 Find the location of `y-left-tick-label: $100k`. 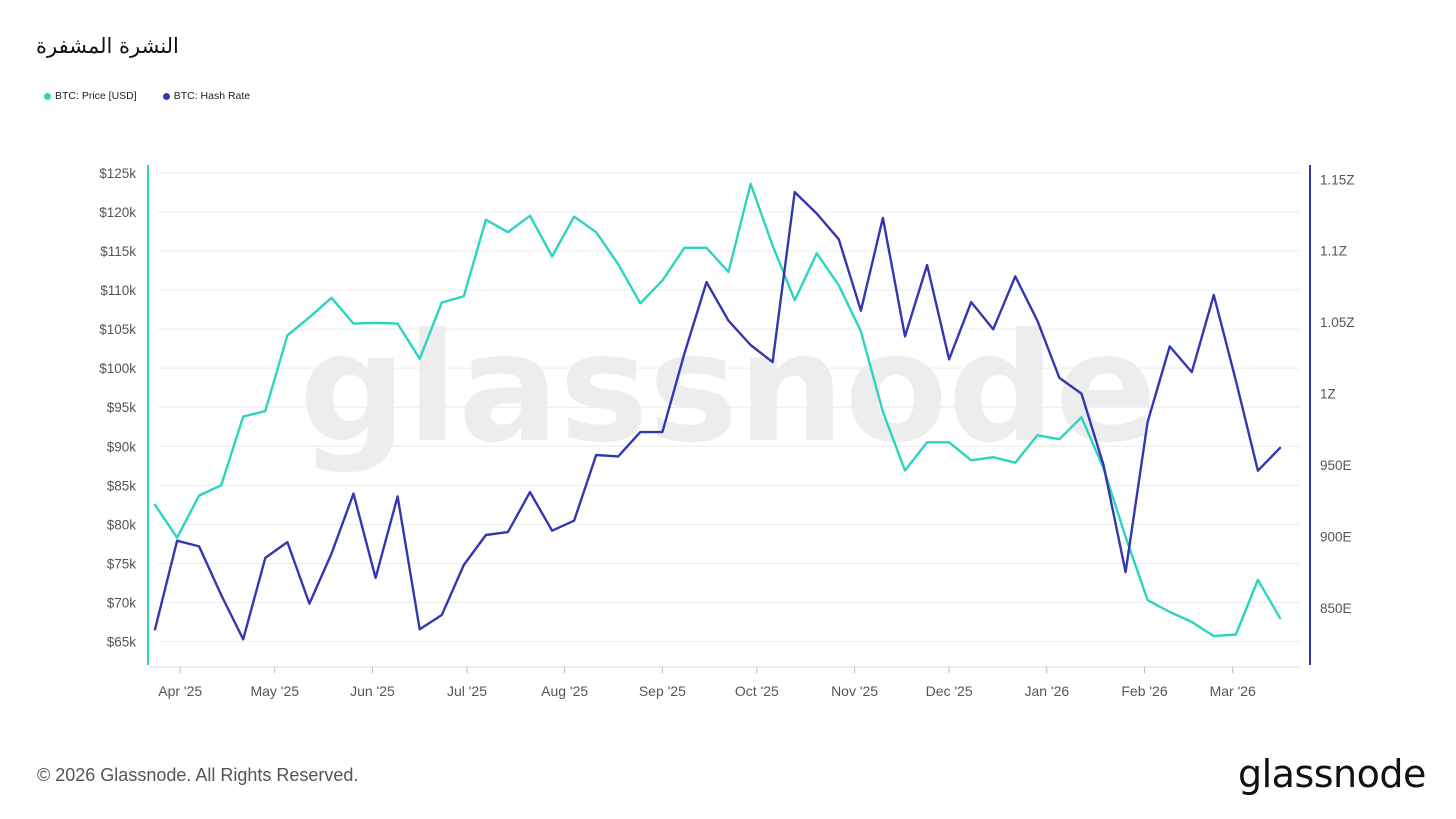

y-left-tick-label: $100k is located at coordinates (117, 368).